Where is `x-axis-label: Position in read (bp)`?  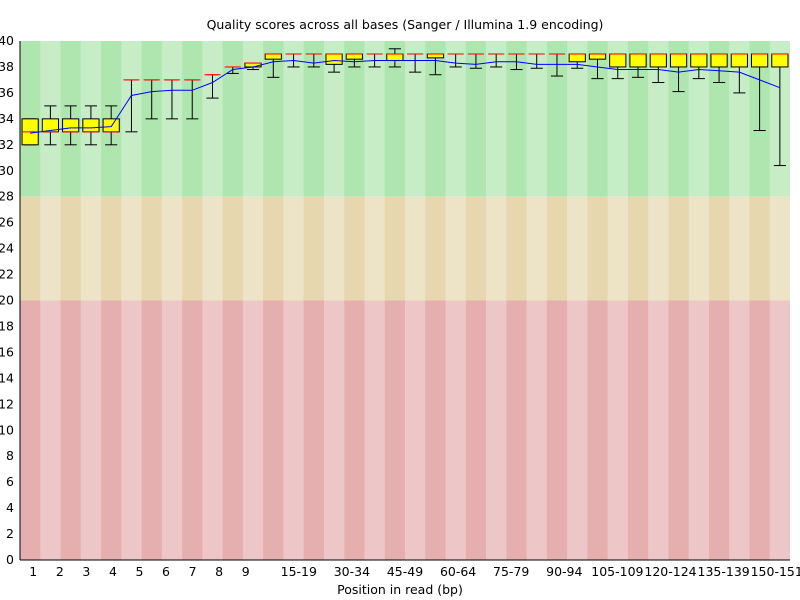
x-axis-label: Position in read (bp) is located at coordinates (400, 589).